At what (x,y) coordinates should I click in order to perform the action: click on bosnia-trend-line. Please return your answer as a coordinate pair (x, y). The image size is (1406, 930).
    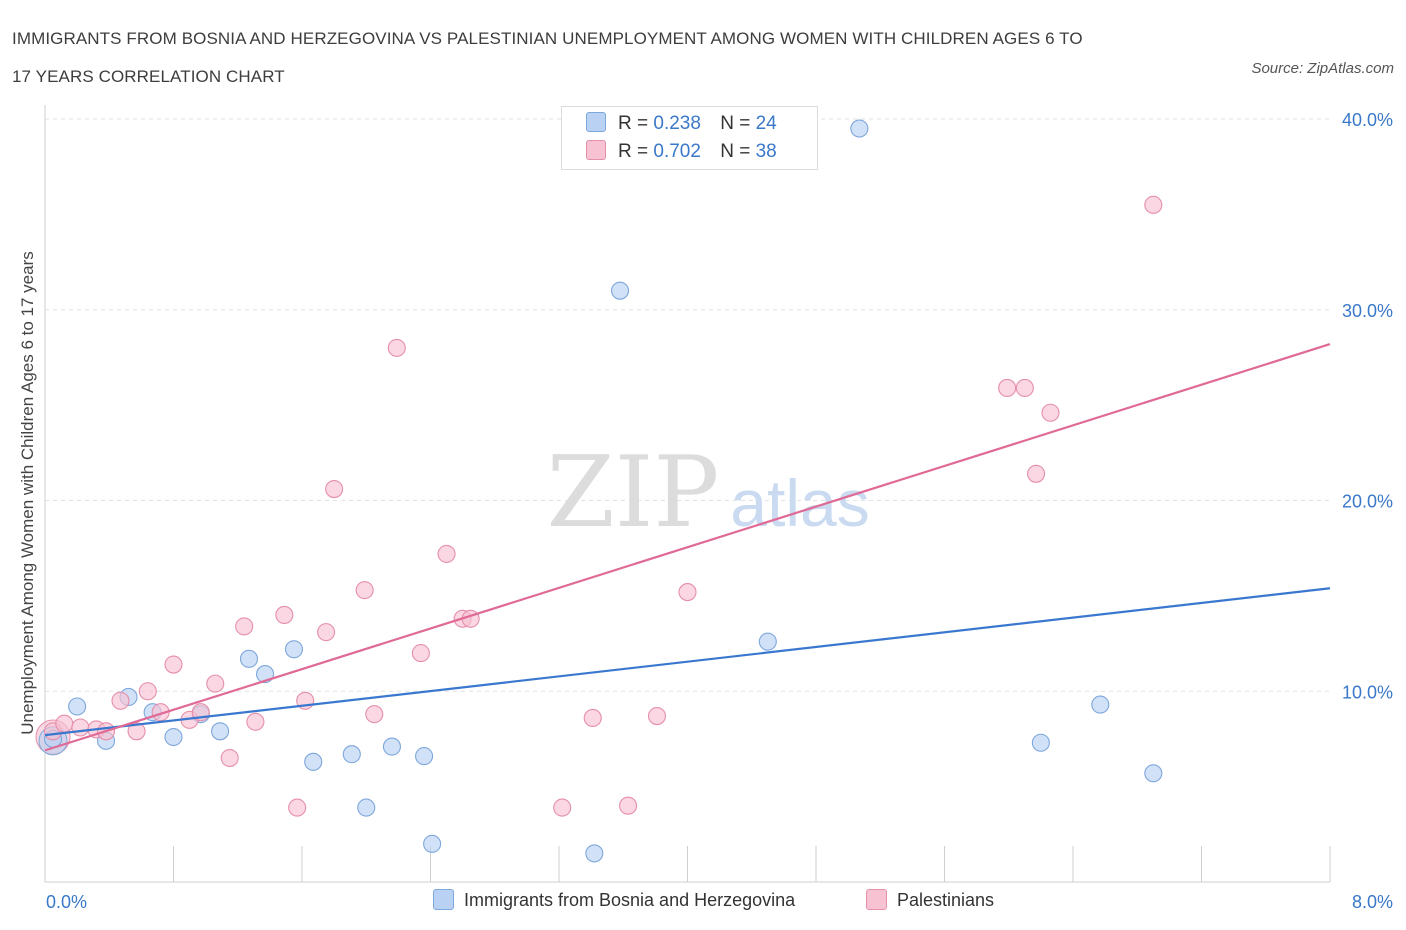
    Looking at the image, I should click on (687, 662).